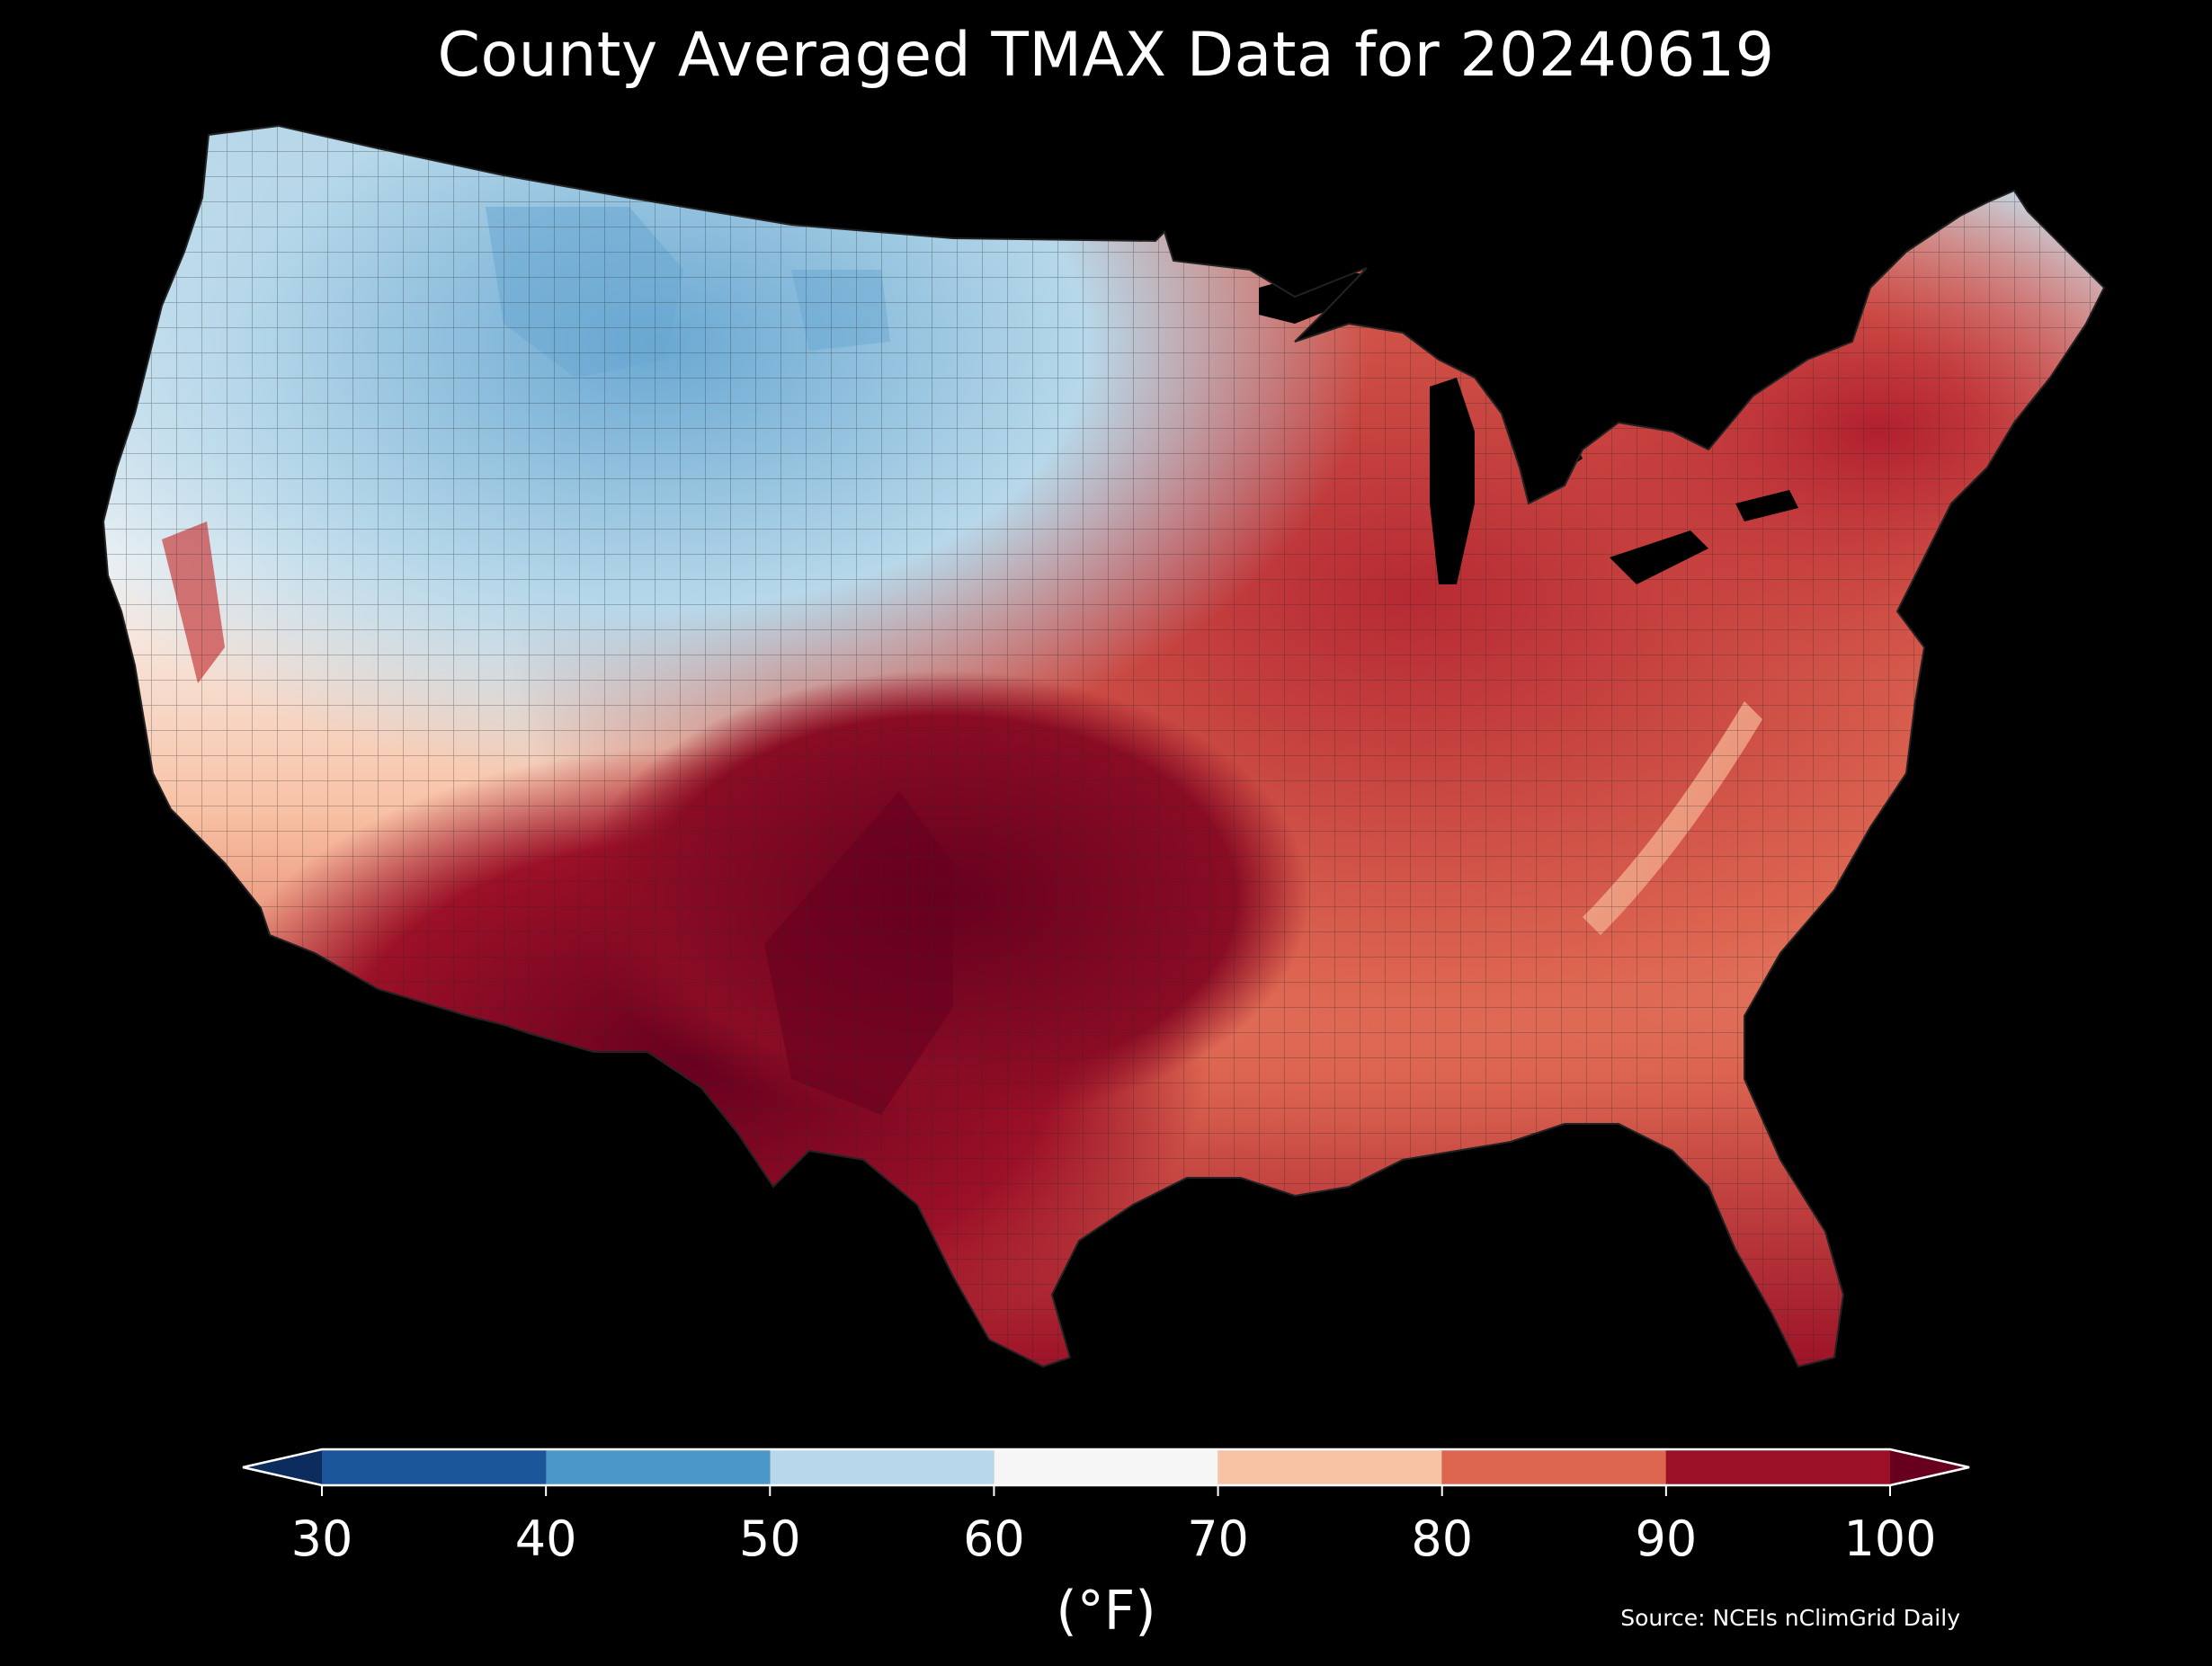  Describe the element at coordinates (282, 1467) in the screenshot. I see `colorbar-extend-under` at that location.